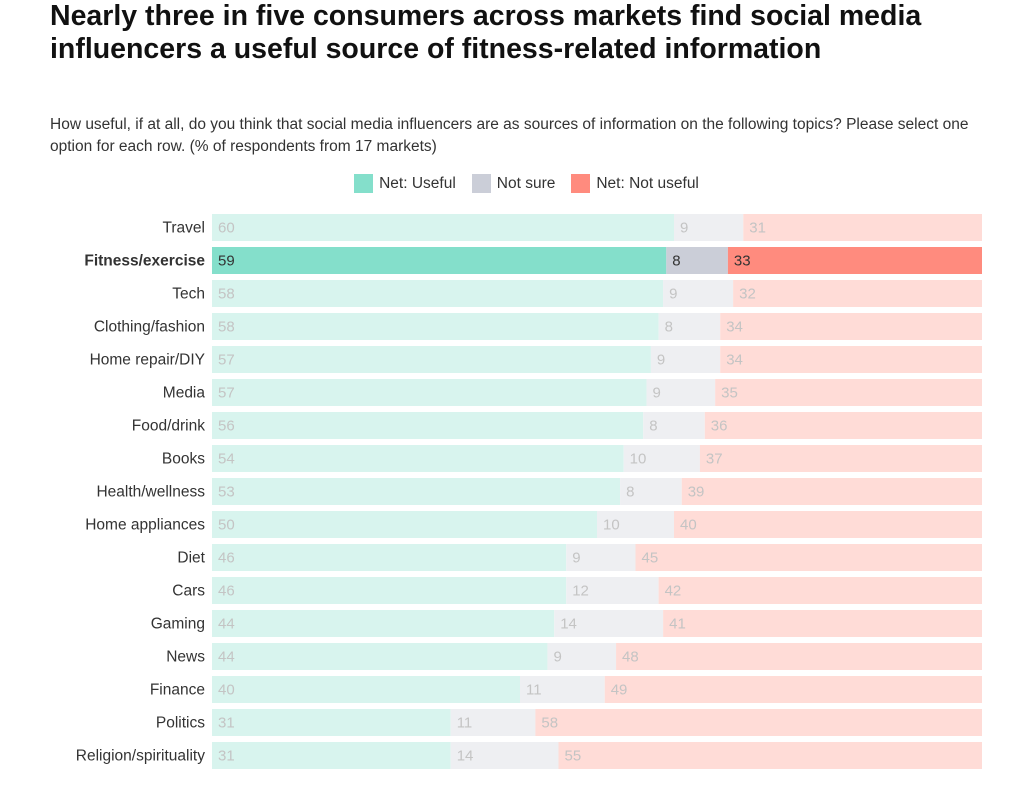 This screenshot has width=1033, height=787. I want to click on legend-item-useful: Net: Useful, so click(405, 183).